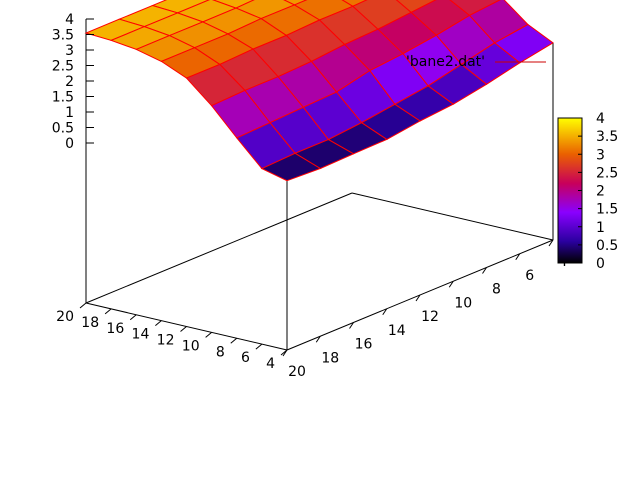 The image size is (640, 480). Describe the element at coordinates (69, 51) in the screenshot. I see `z-tick-label-6: 3` at that location.